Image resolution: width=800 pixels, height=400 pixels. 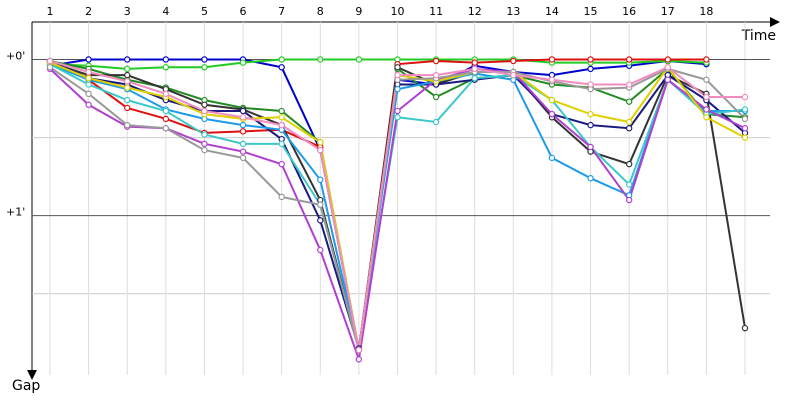 What do you see at coordinates (15, 55) in the screenshot?
I see `y-tick-label: +0'` at bounding box center [15, 55].